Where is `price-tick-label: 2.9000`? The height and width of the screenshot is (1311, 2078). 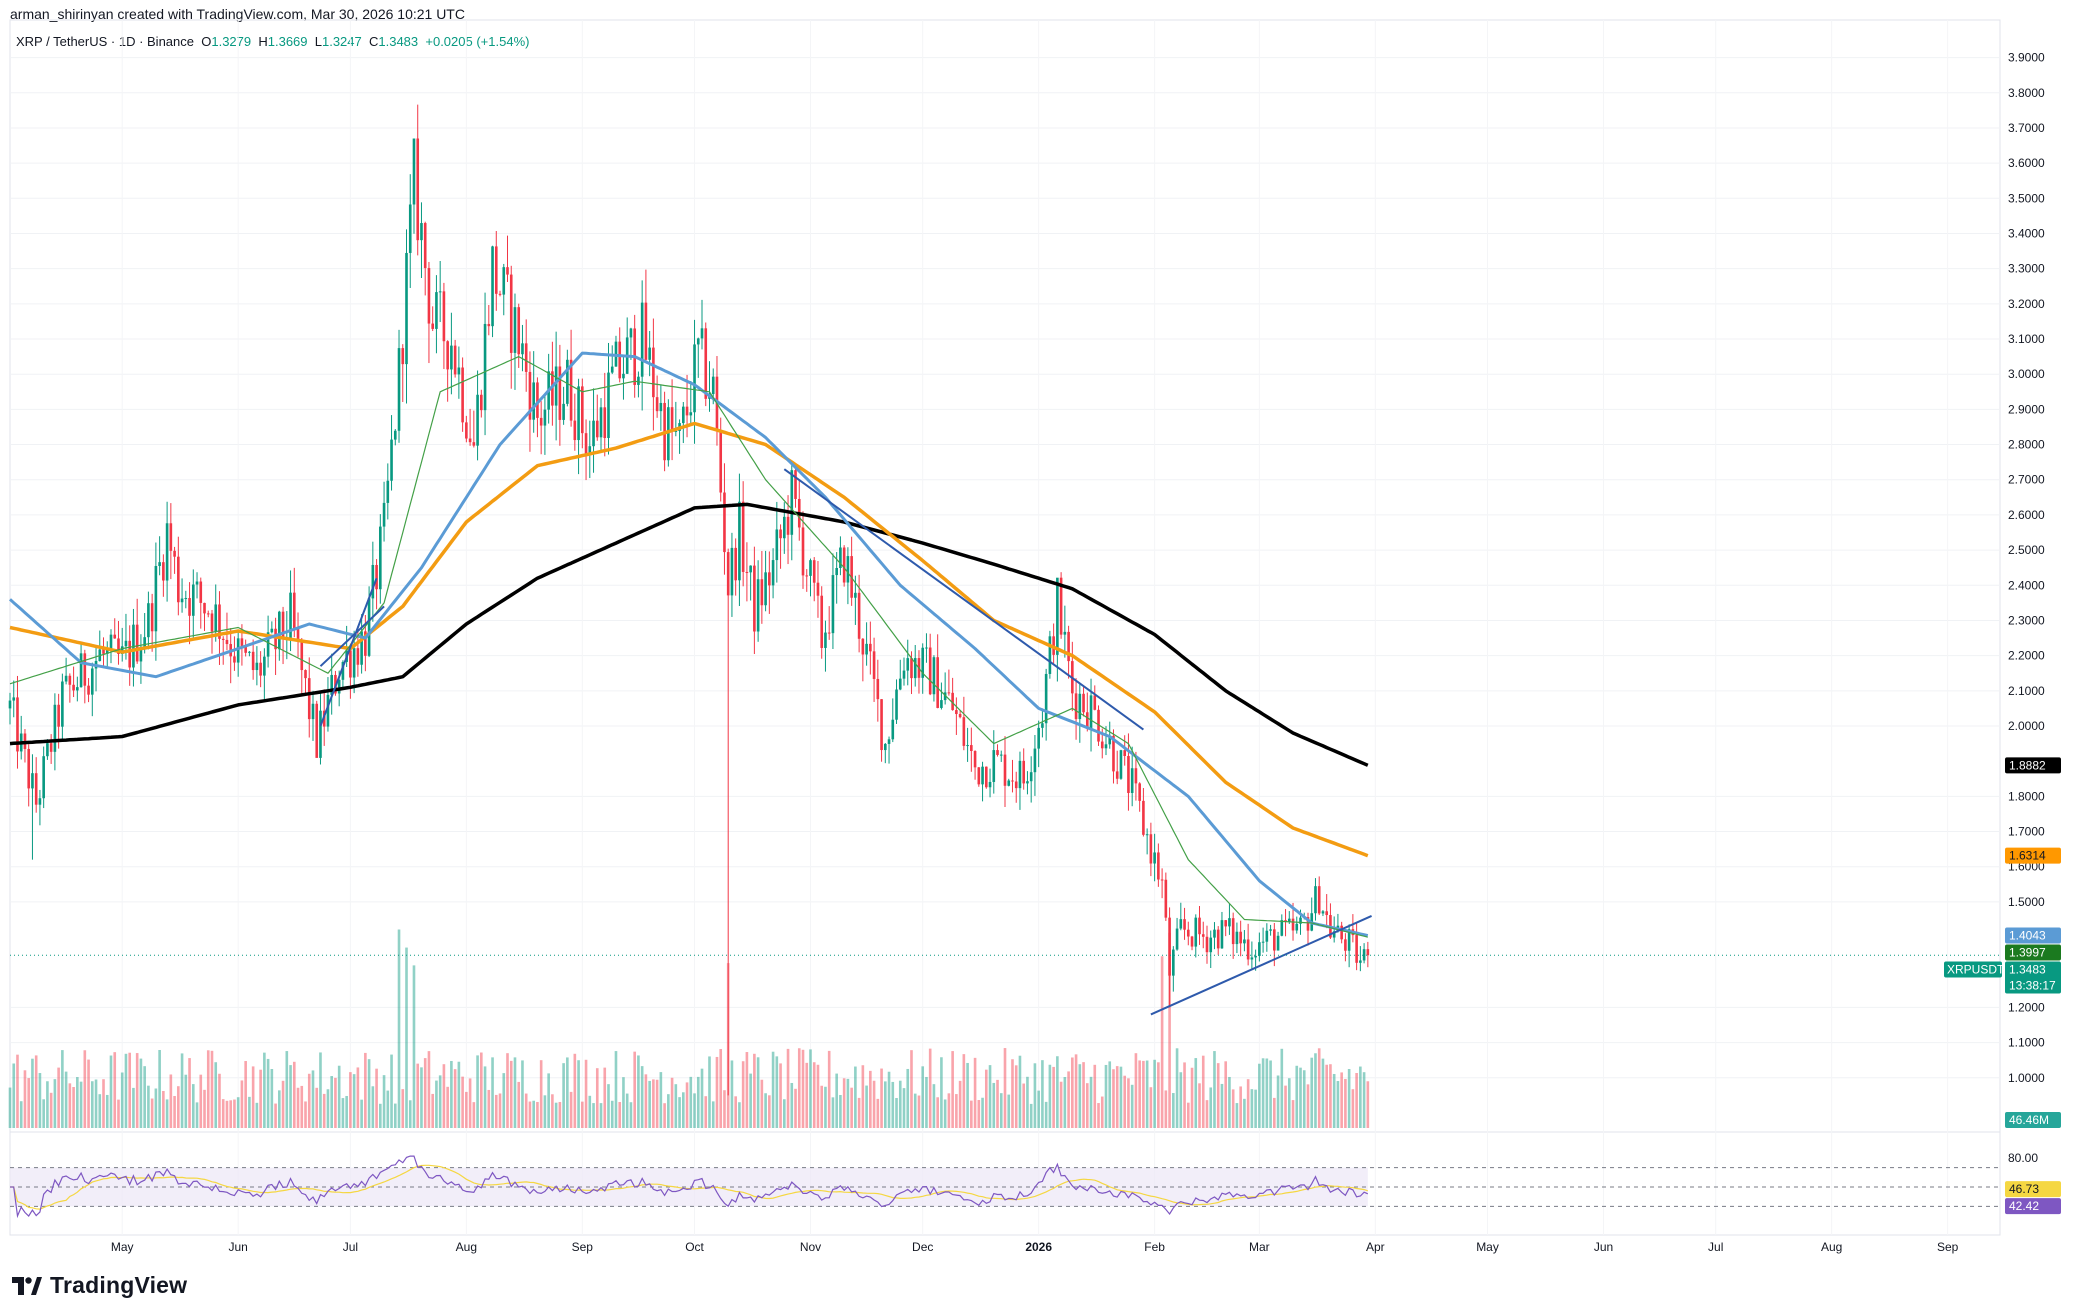 price-tick-label: 2.9000 is located at coordinates (2026, 409).